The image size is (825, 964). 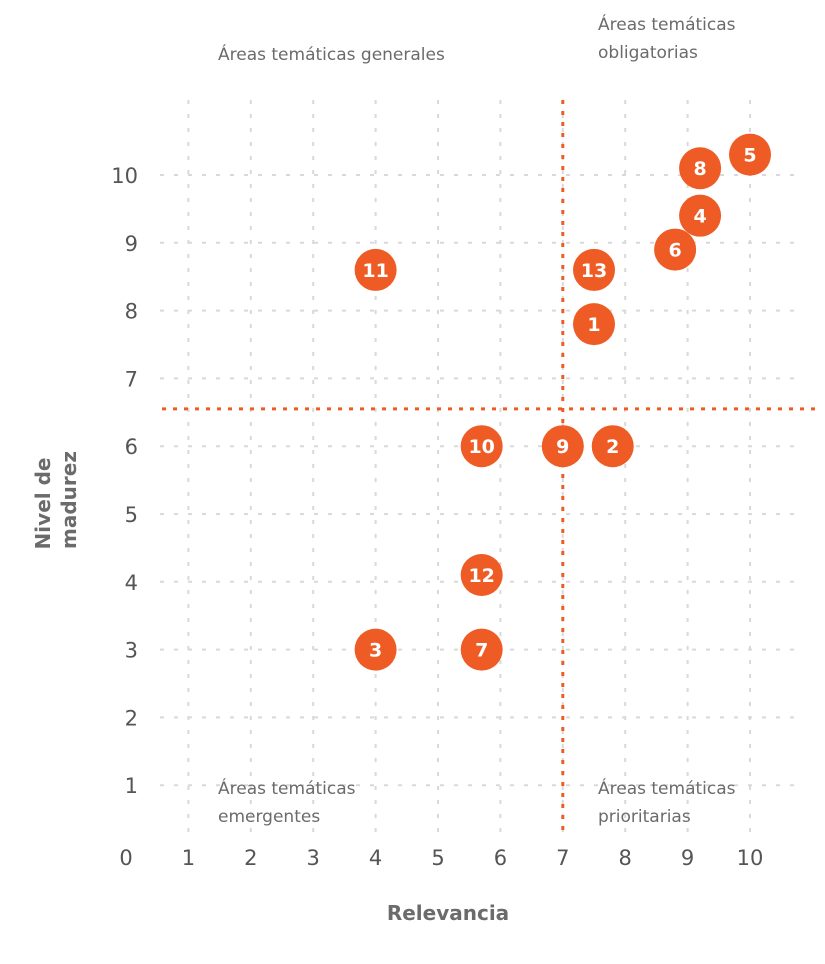 I want to click on data-point-label: 2, so click(x=612, y=447).